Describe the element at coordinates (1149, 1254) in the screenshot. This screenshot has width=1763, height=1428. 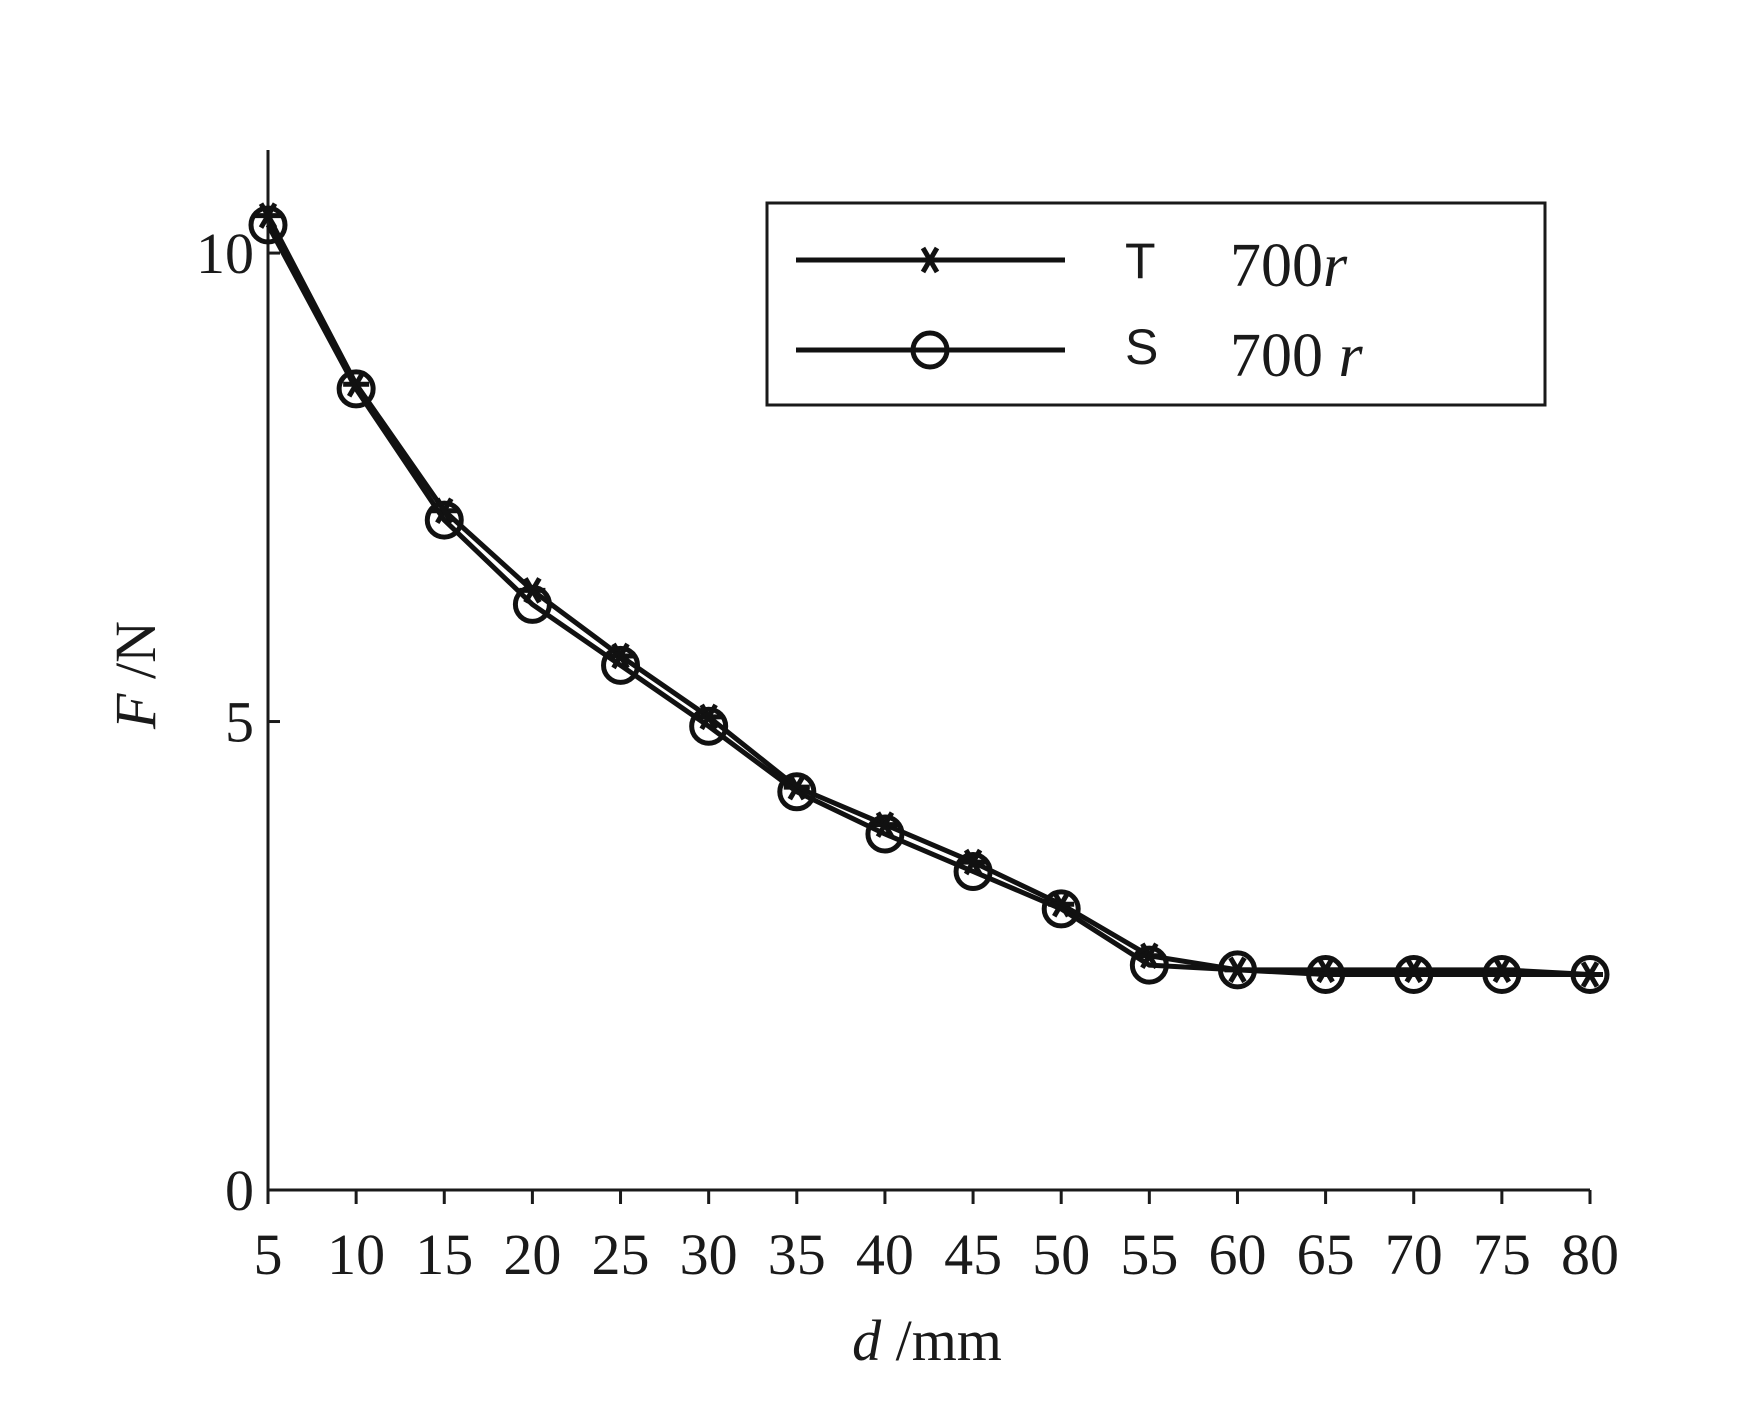
I see `x-tick-label: 55` at that location.